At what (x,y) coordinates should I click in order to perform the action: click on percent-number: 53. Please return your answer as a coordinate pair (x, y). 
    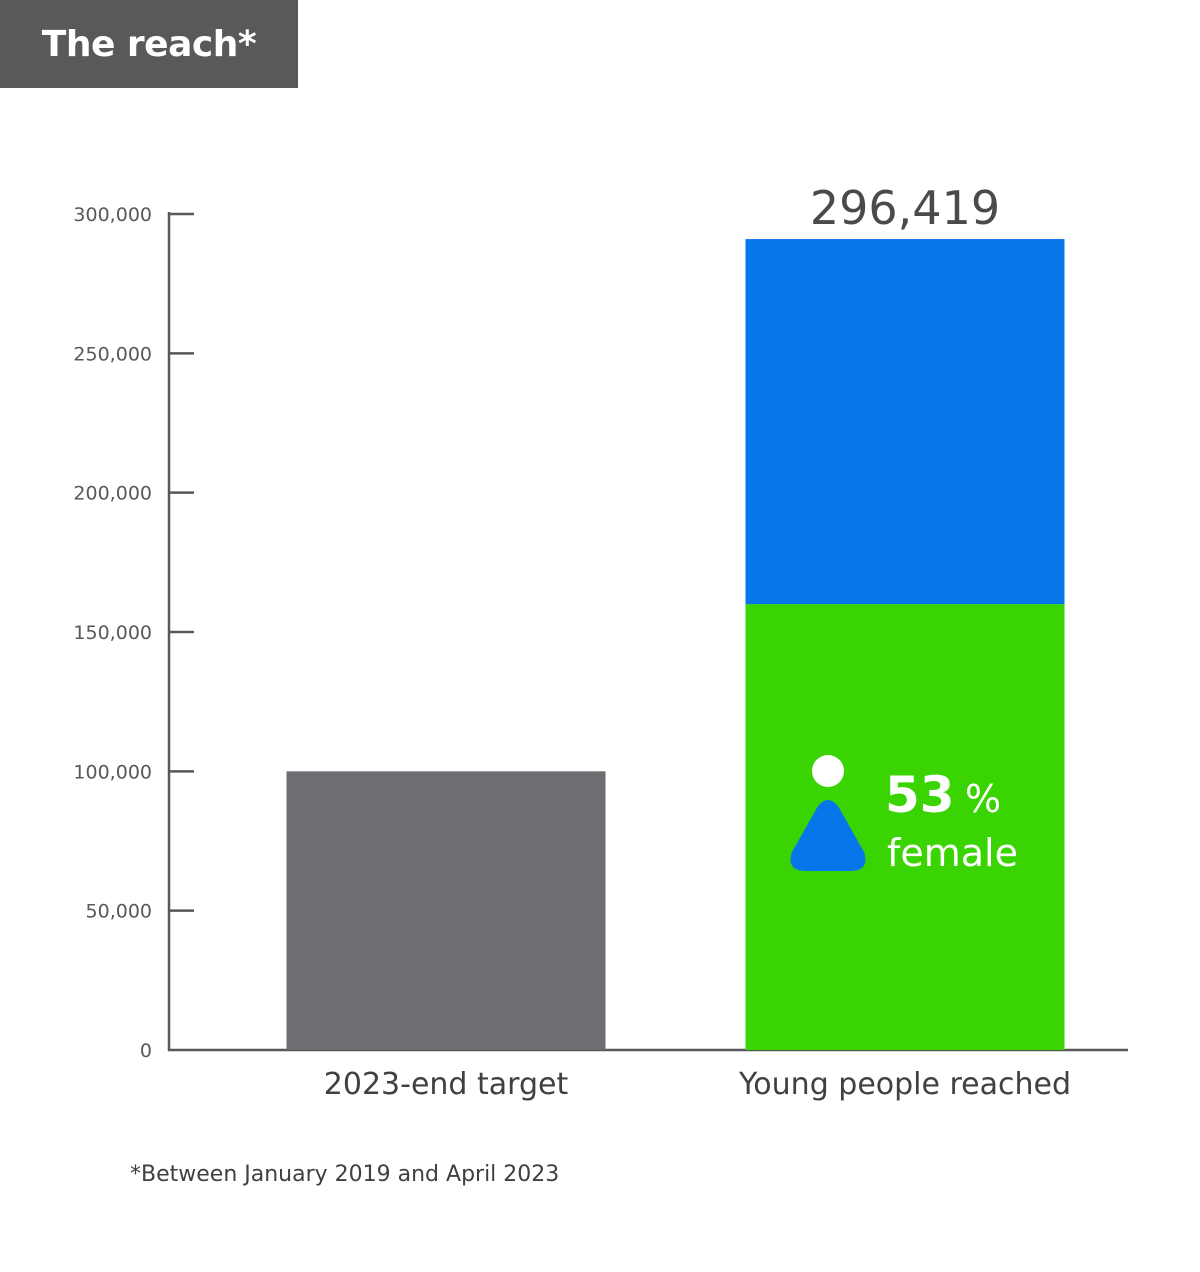
    Looking at the image, I should click on (920, 795).